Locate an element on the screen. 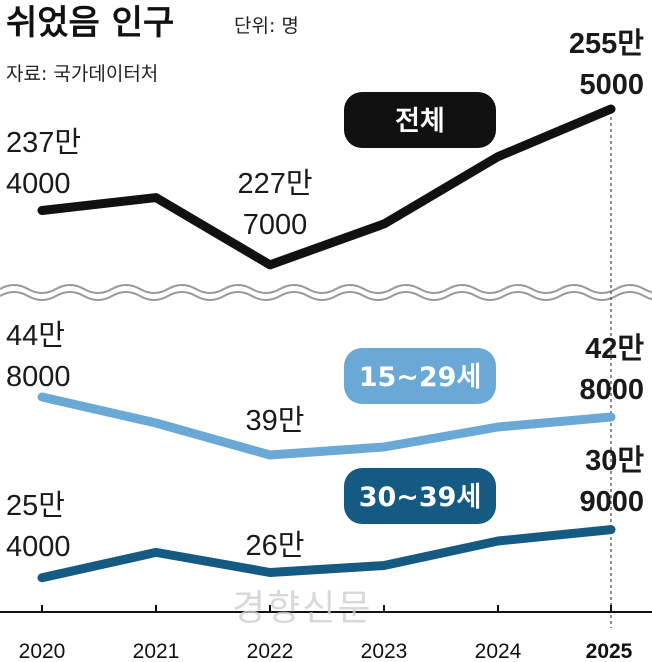 The width and height of the screenshot is (652, 662). legend-pill-text: 30~39세 is located at coordinates (420, 497).